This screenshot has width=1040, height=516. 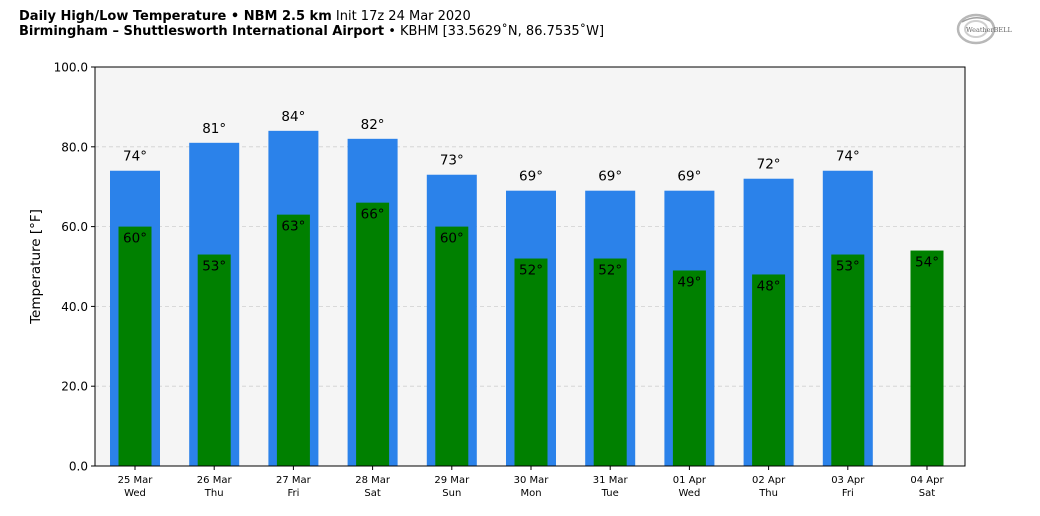 I want to click on location-coordinates: • KBHM [33.5629˚N, 86.7535˚W], so click(x=496, y=31).